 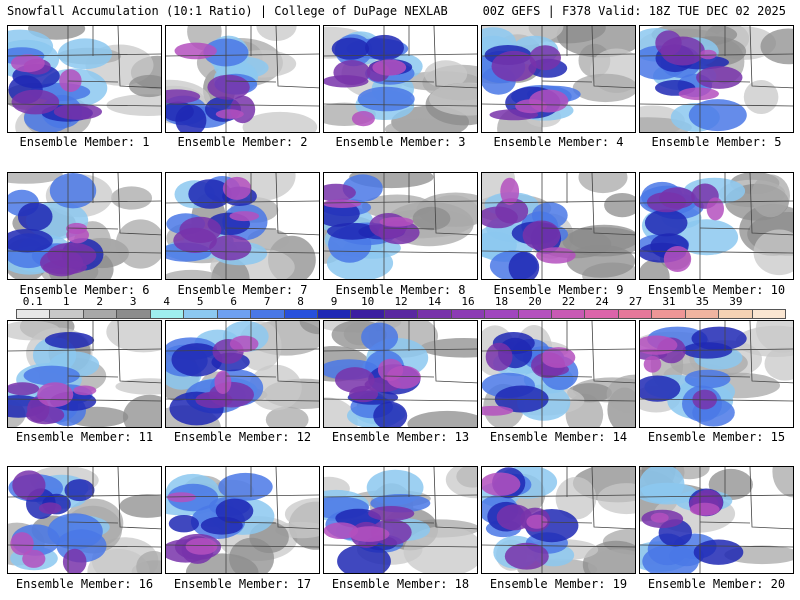 What do you see at coordinates (400, 584) in the screenshot?
I see `ensemble-member-label: Ensemble Member: 18` at bounding box center [400, 584].